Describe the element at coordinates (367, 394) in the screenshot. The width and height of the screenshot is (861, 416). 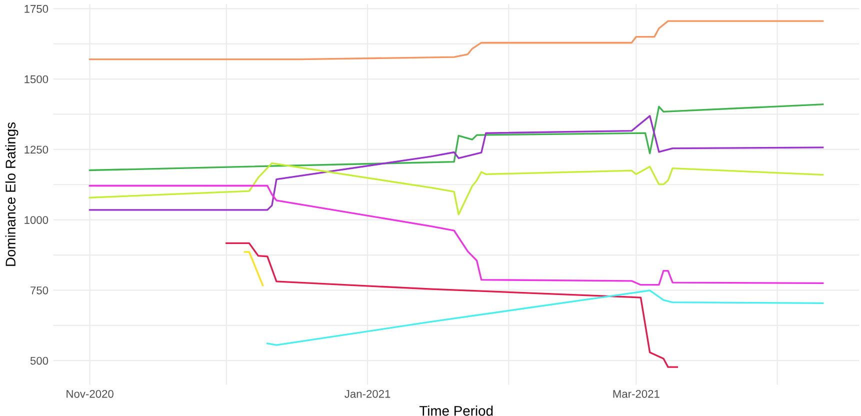
I see `x-tick-label: Jan-2021` at that location.